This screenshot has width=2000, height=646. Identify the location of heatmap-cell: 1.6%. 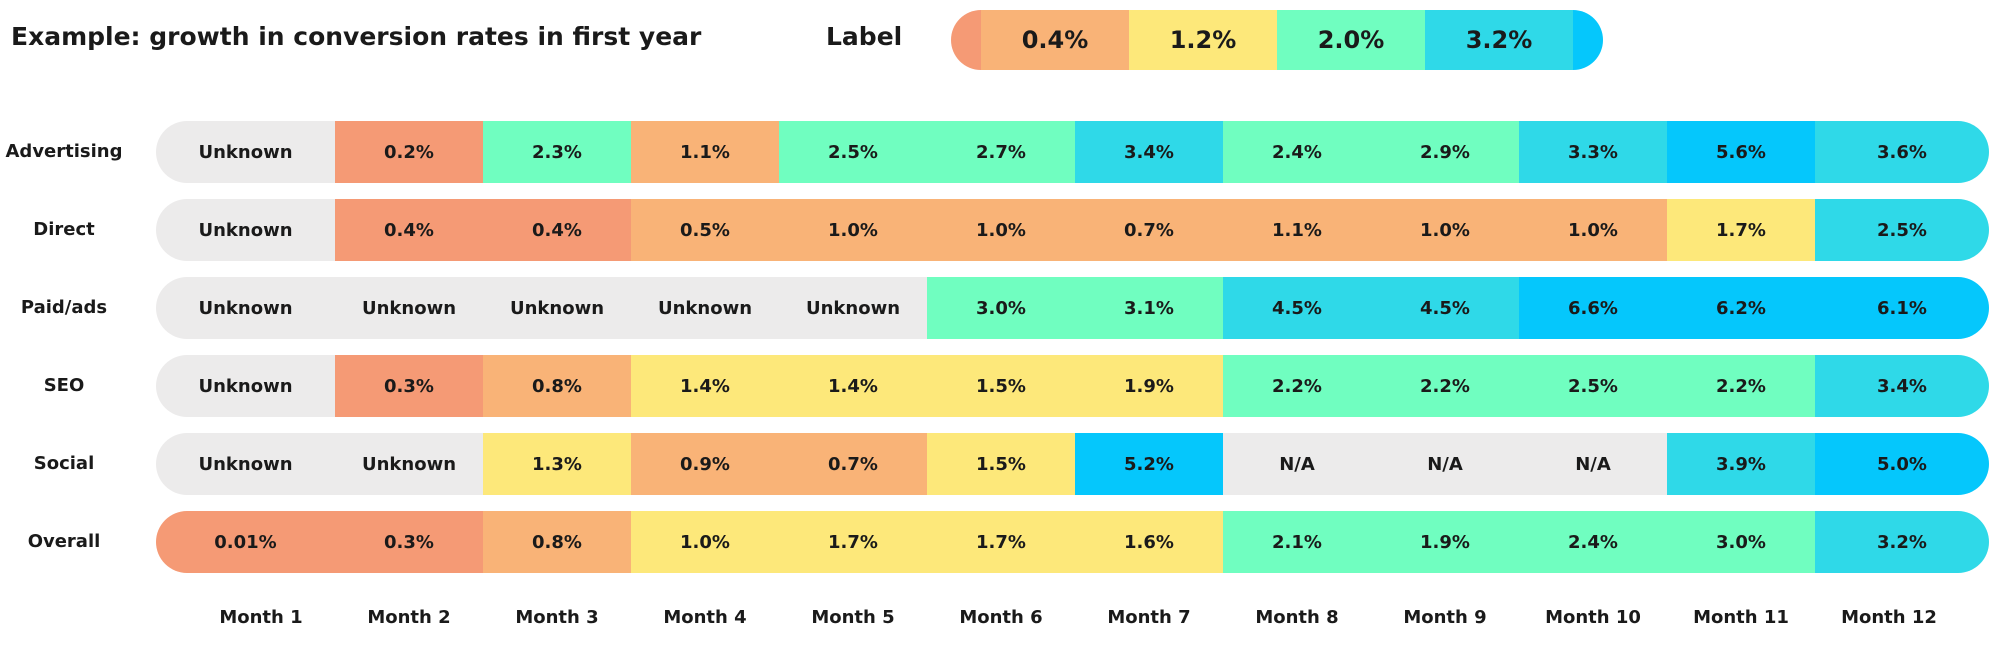
(1149, 542).